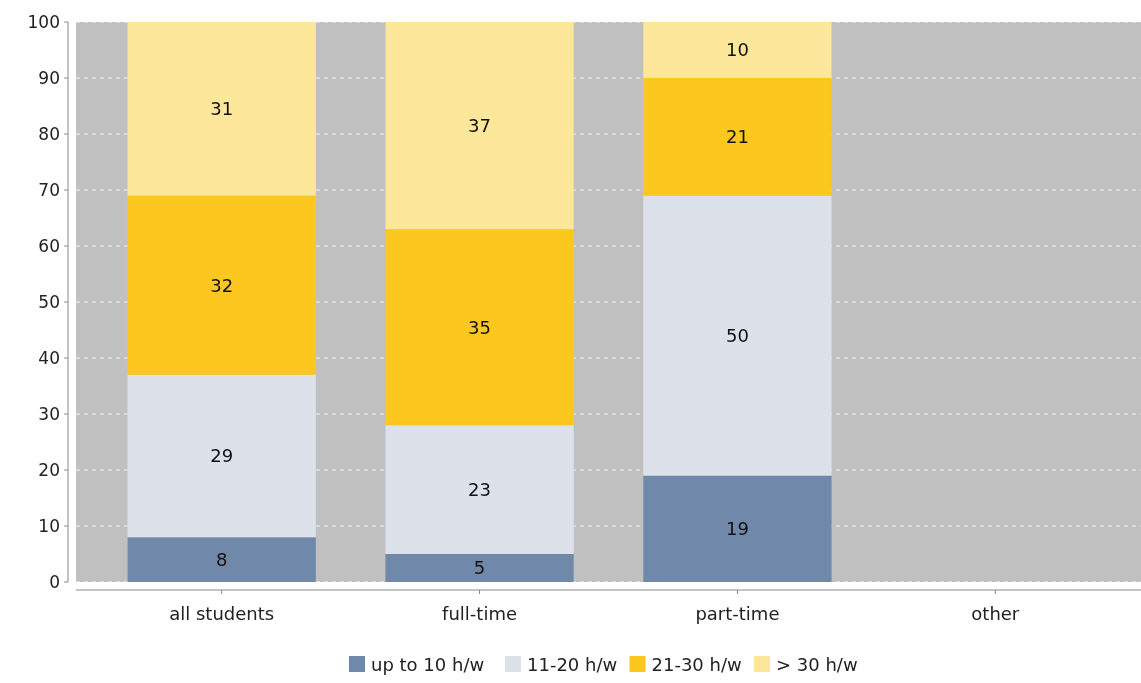 The image size is (1141, 683). What do you see at coordinates (696, 664) in the screenshot?
I see `legend-label: 21-30 h/w` at bounding box center [696, 664].